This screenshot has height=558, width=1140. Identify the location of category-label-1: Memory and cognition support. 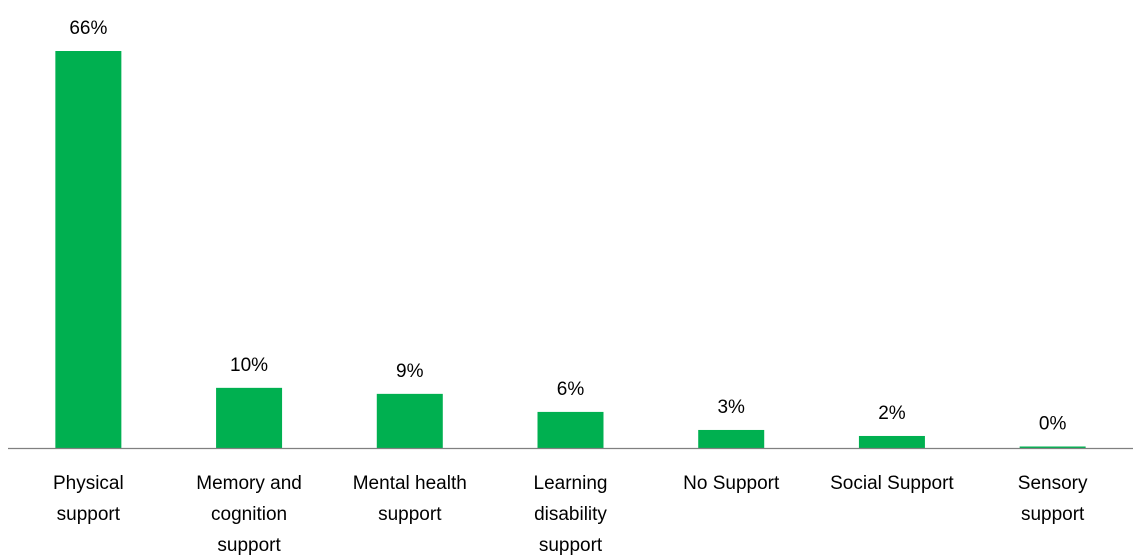
(249, 514).